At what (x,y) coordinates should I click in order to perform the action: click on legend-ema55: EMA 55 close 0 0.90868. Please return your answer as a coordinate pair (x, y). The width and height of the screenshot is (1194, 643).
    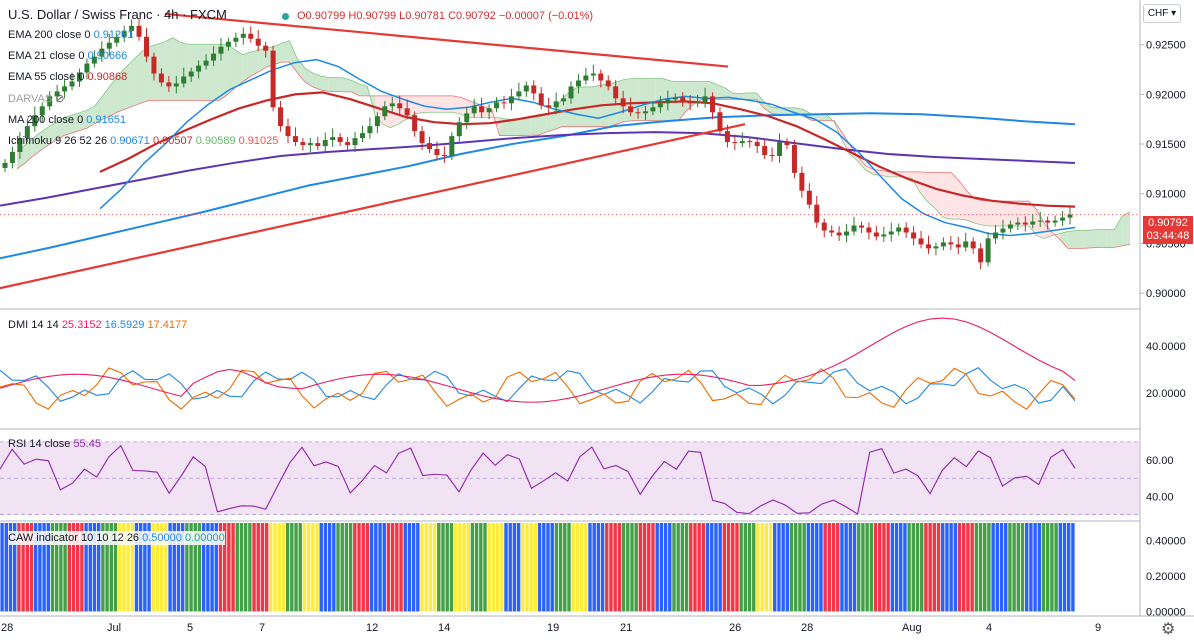
    Looking at the image, I should click on (68, 77).